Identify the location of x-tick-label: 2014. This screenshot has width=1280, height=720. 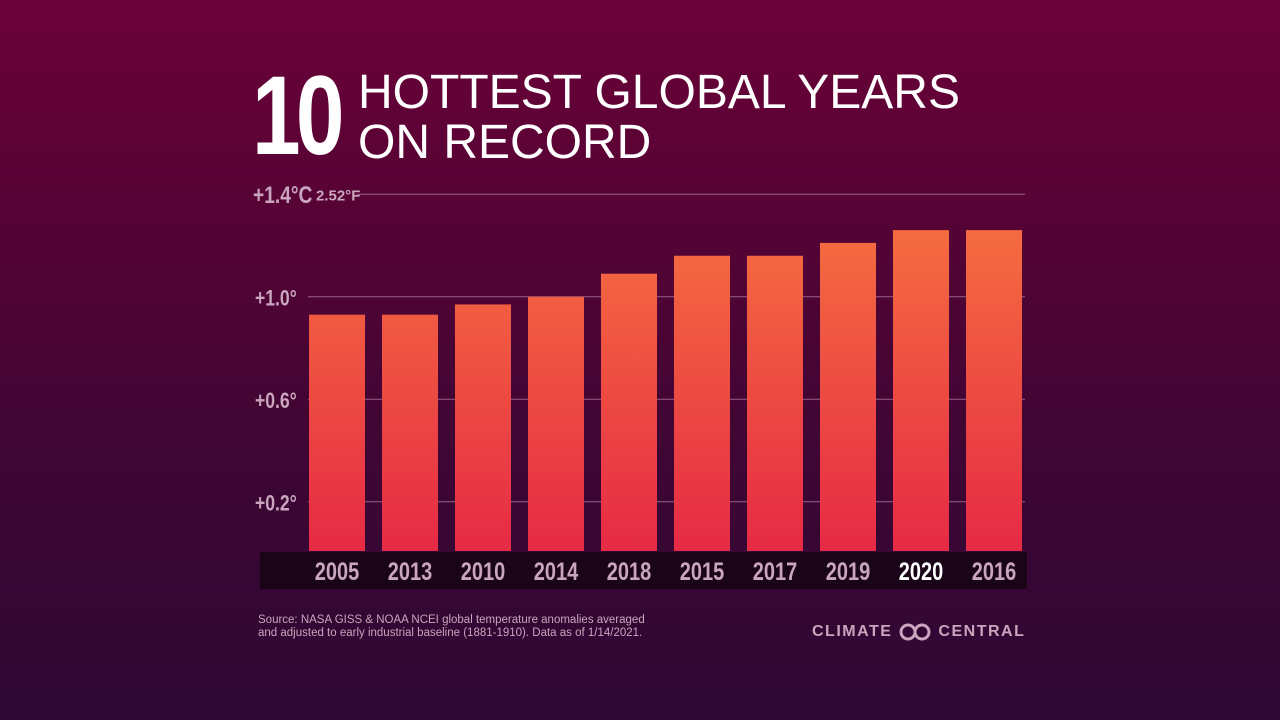
(556, 572).